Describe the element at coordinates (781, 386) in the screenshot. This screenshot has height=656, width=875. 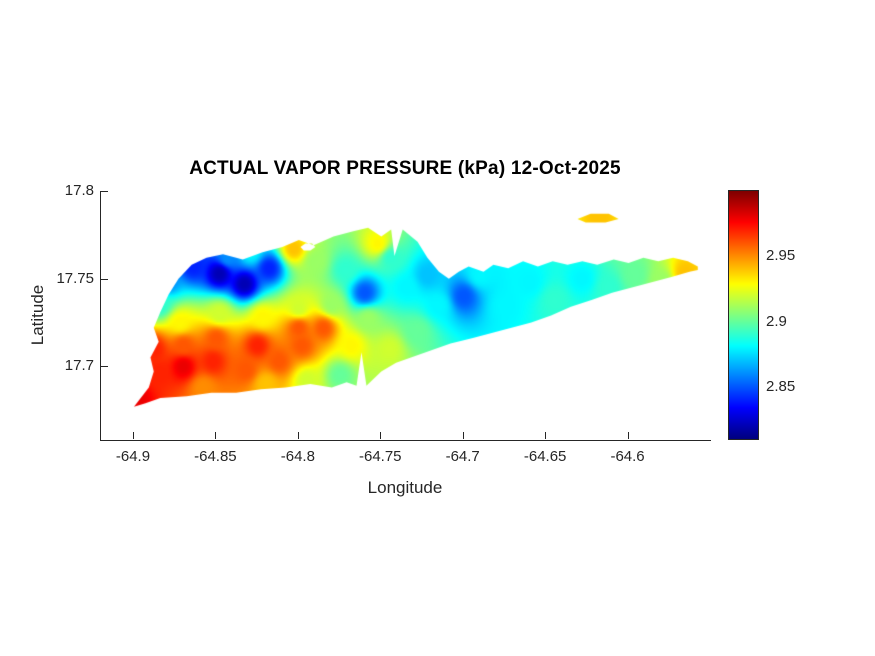
I see `colorbar-tick-label: 2.85` at that location.